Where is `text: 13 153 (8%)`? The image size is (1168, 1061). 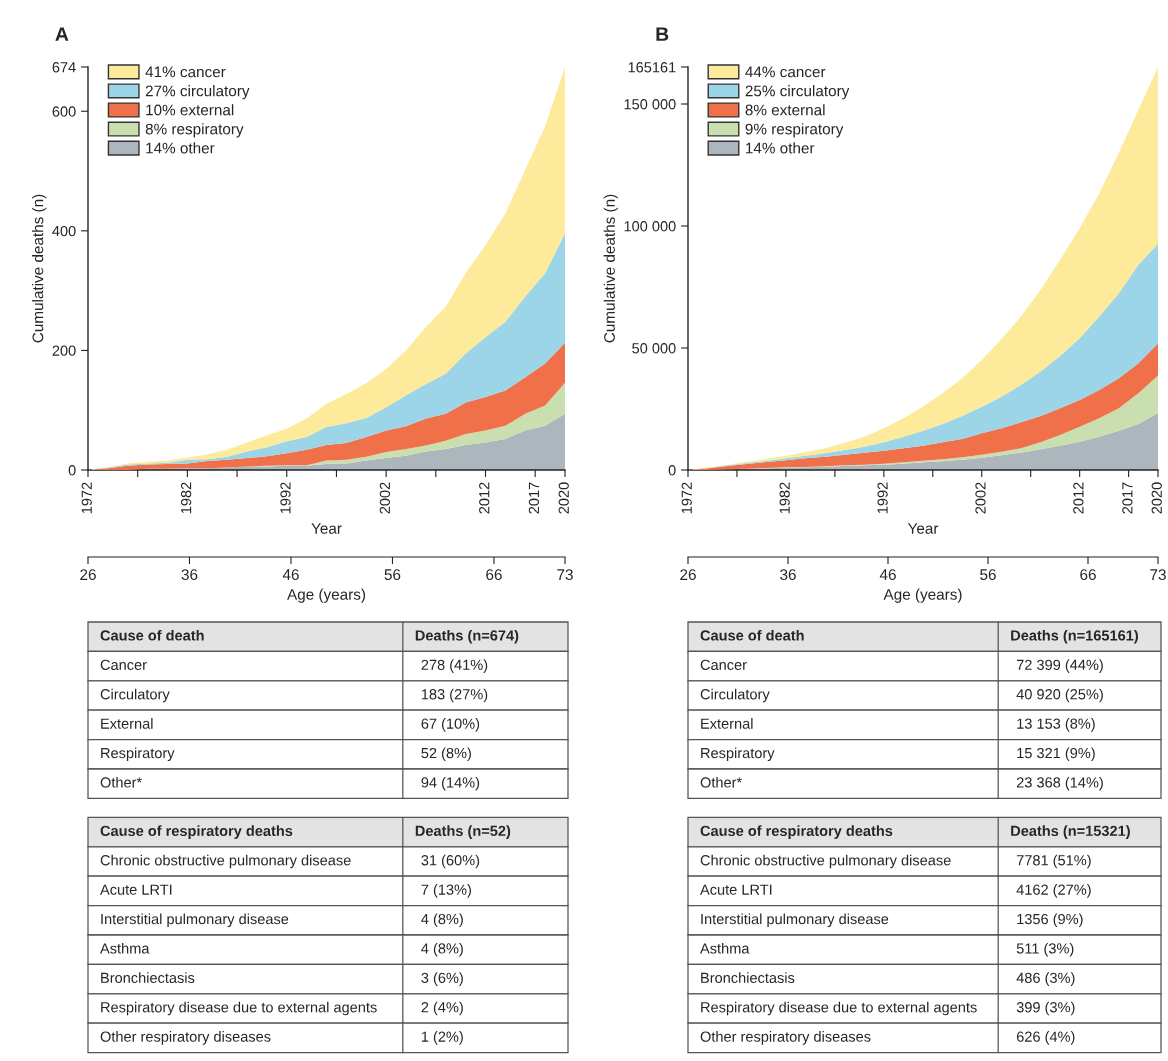 text: 13 153 (8%) is located at coordinates (1056, 725).